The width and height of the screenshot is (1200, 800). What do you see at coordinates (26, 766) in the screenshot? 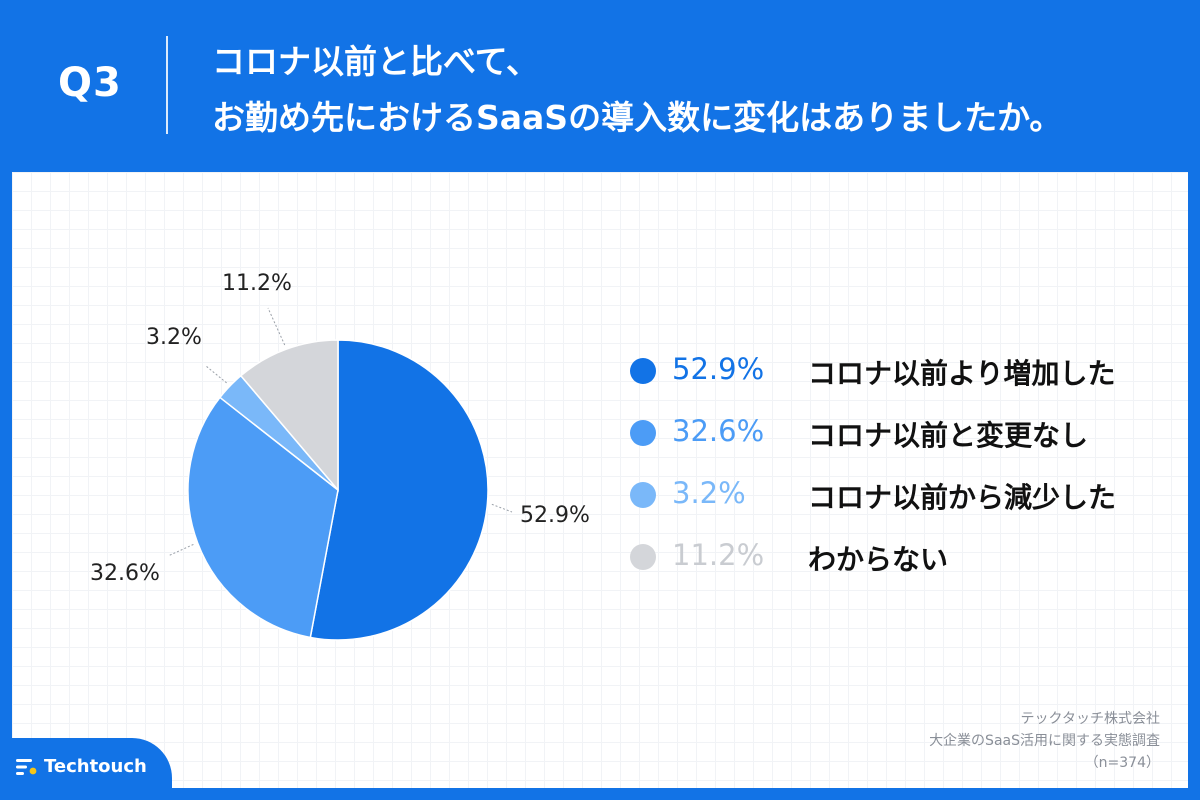
I see `techtouch-logo-icon` at bounding box center [26, 766].